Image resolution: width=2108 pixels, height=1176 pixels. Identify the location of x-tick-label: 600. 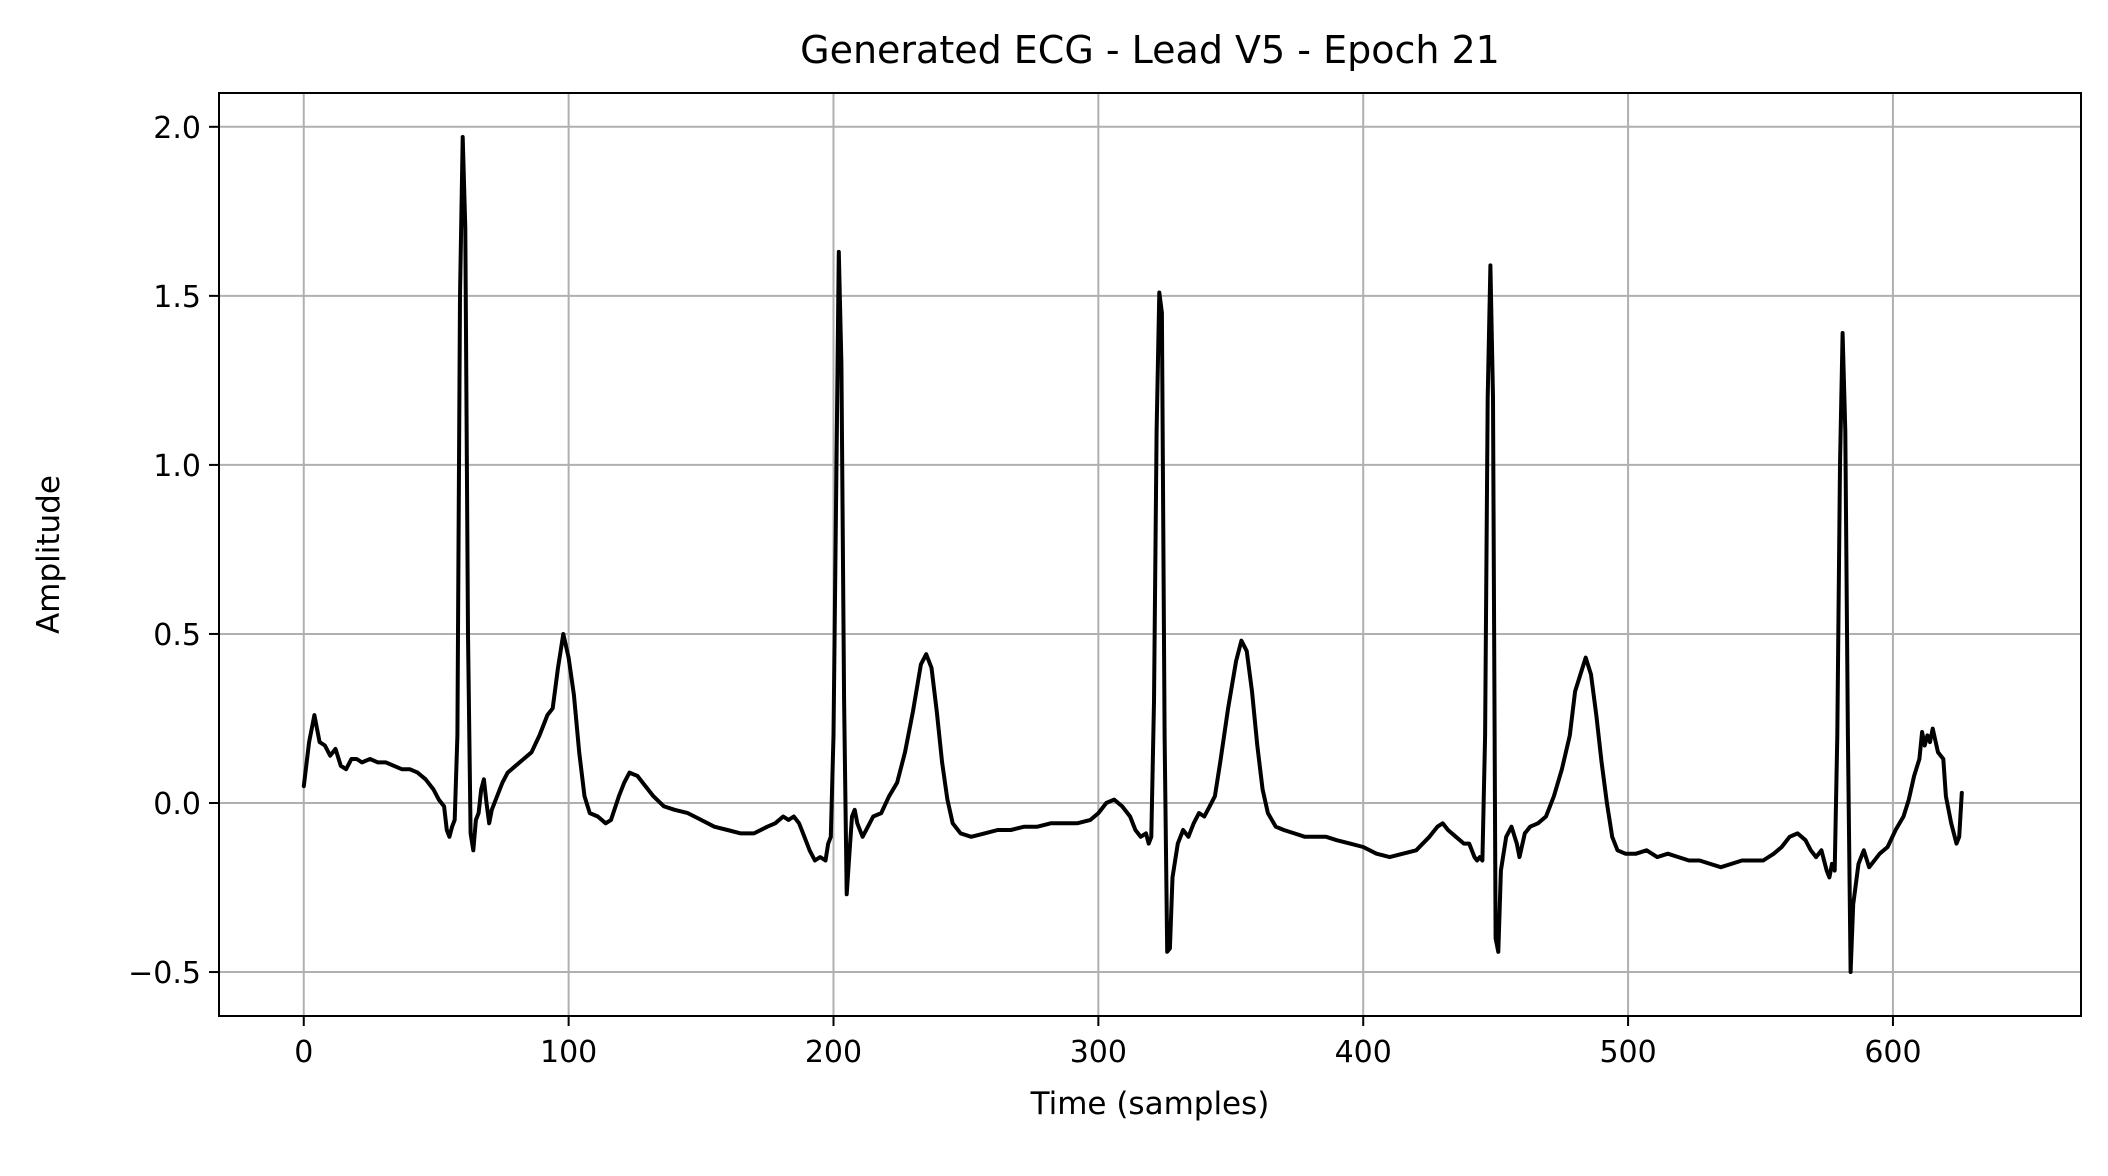
(1892, 1052).